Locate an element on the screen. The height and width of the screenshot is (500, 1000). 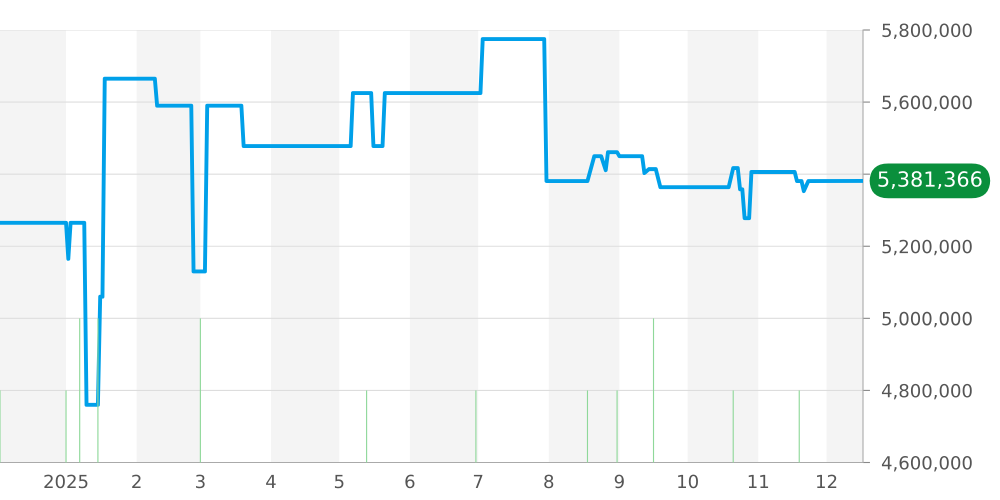
y-tick-label: 4,800,000 is located at coordinates (927, 392).